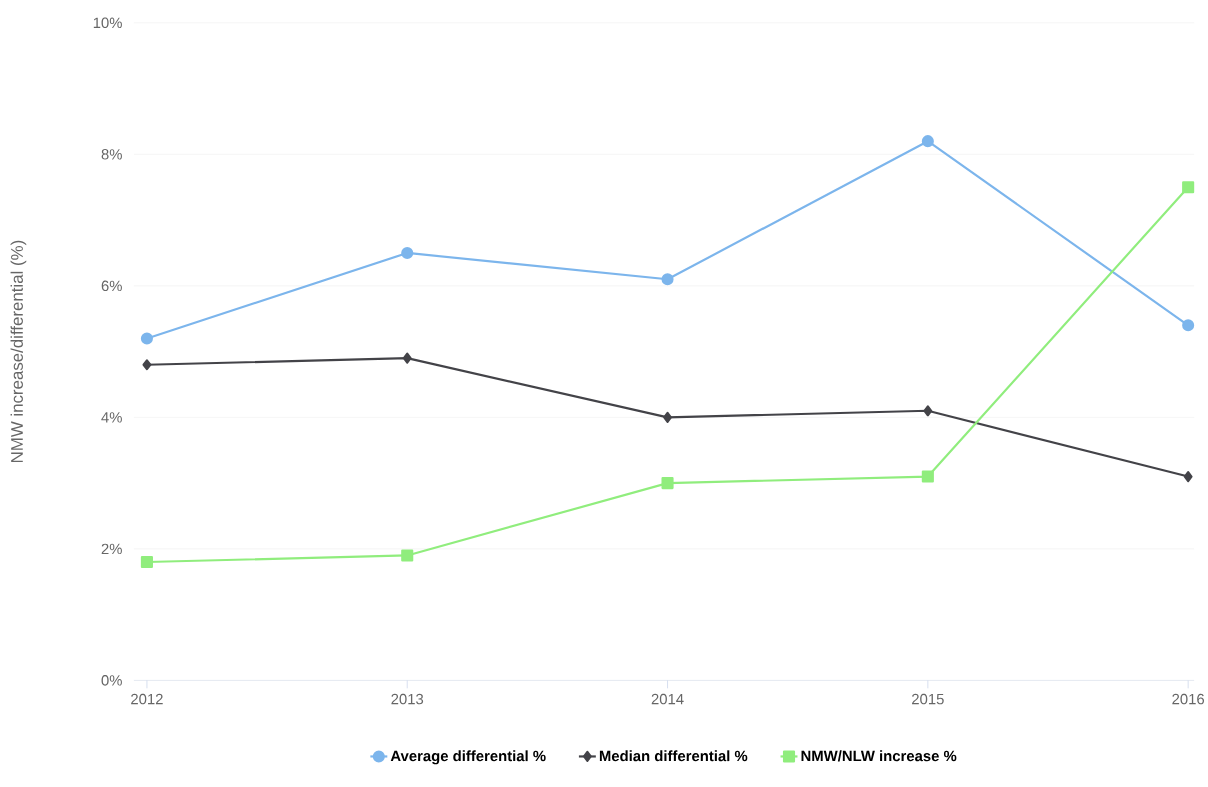 This screenshot has width=1208, height=787. What do you see at coordinates (928, 699) in the screenshot?
I see `x-tick-label: 2015` at bounding box center [928, 699].